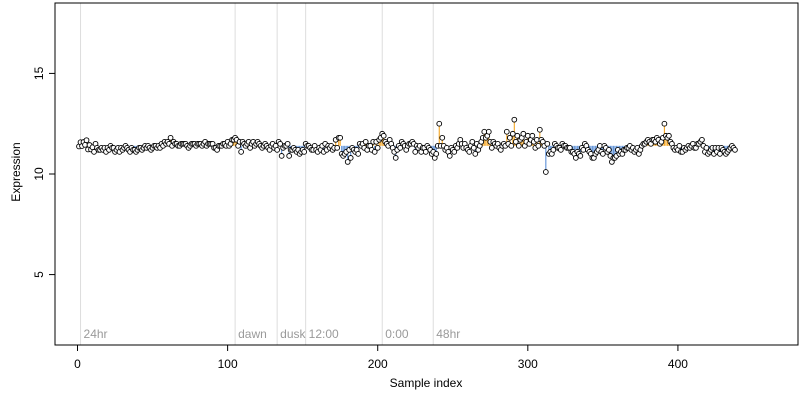 This screenshot has height=400, width=800. I want to click on vertical-marker-labels: 24hr dawn dusk 12:00 0:00 48hr, so click(272, 334).